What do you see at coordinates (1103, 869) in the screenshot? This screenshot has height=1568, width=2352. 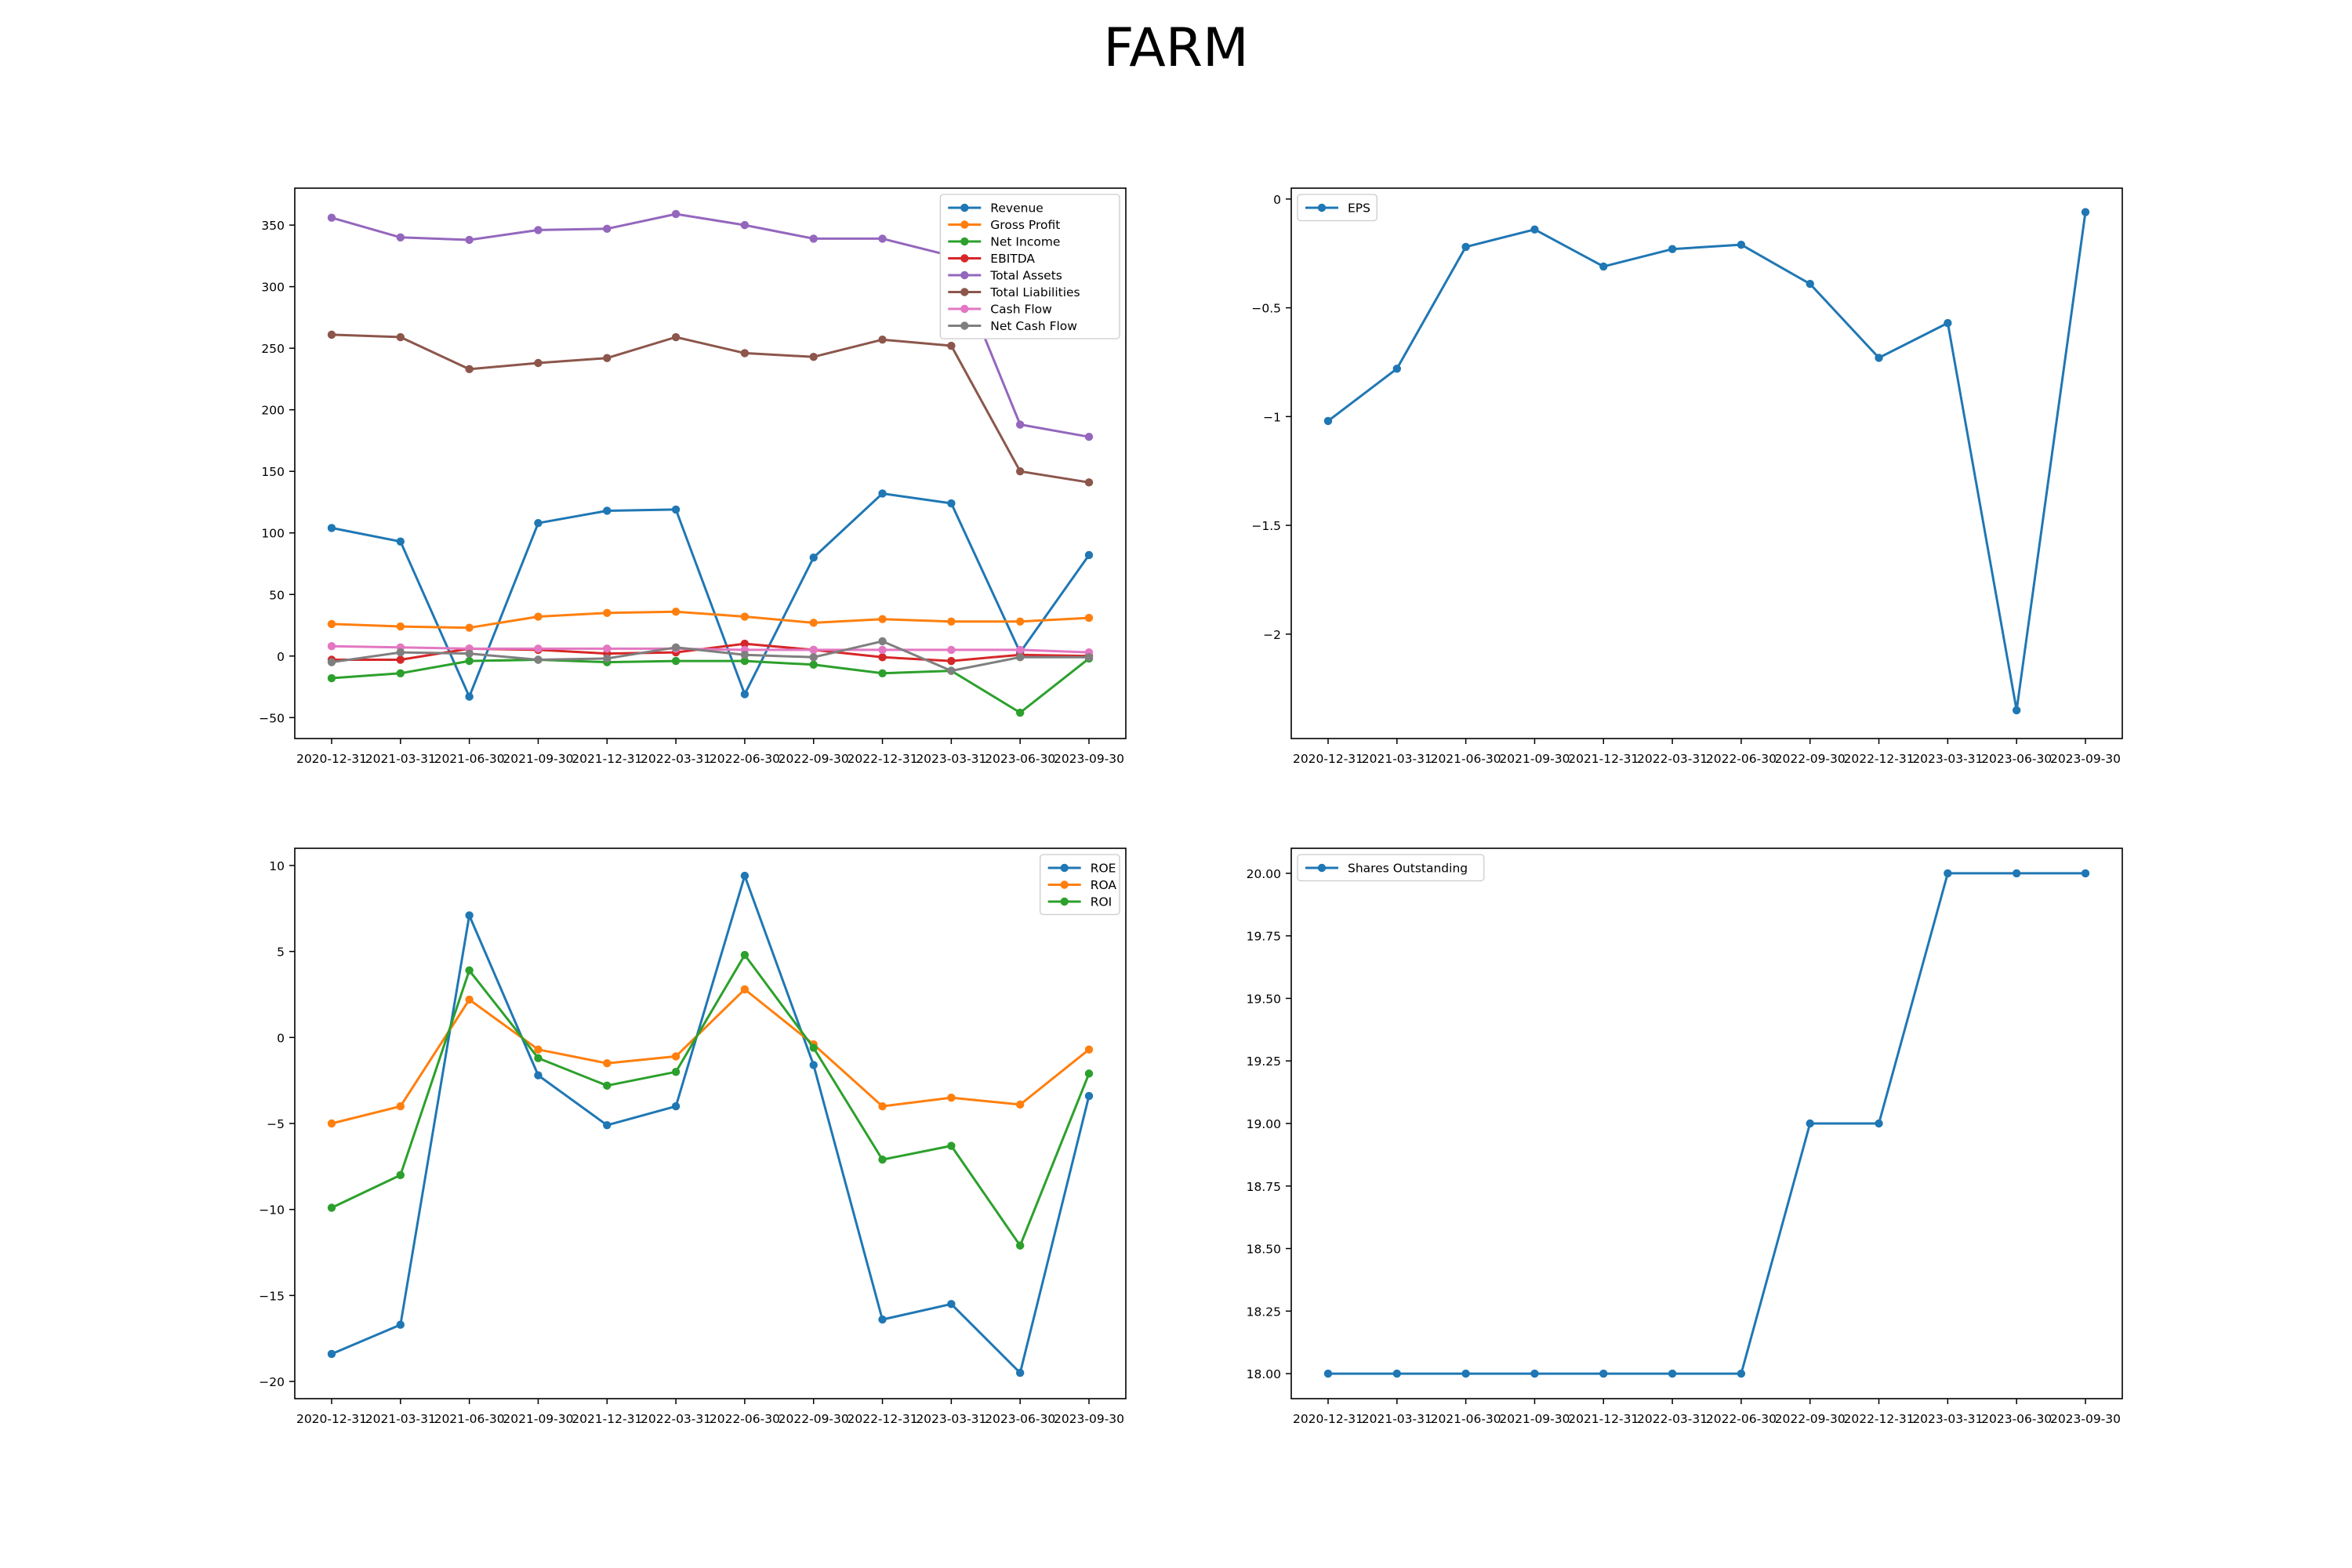 I see `legend-label: ROE` at bounding box center [1103, 869].